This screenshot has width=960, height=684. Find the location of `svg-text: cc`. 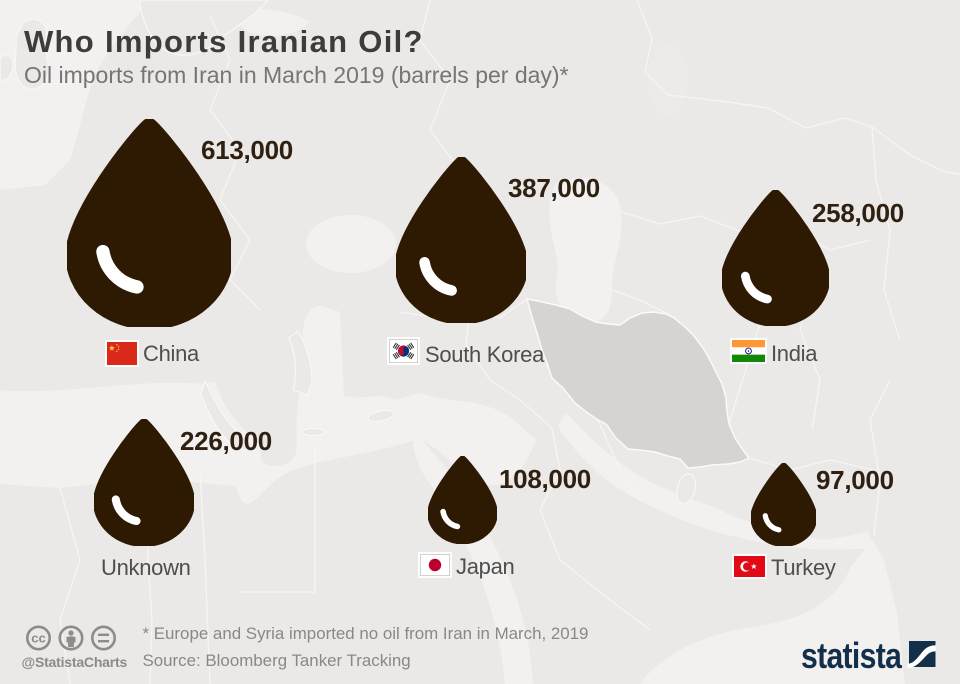

svg-text: cc is located at coordinates (38, 638).